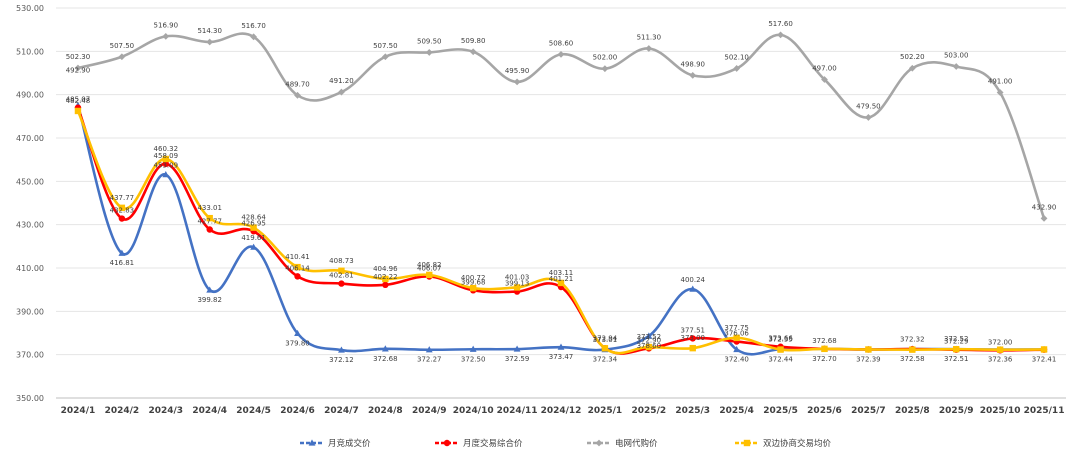 This screenshot has width=1080, height=463. Describe the element at coordinates (868, 106) in the screenshot. I see `data-label: 479.50` at that location.